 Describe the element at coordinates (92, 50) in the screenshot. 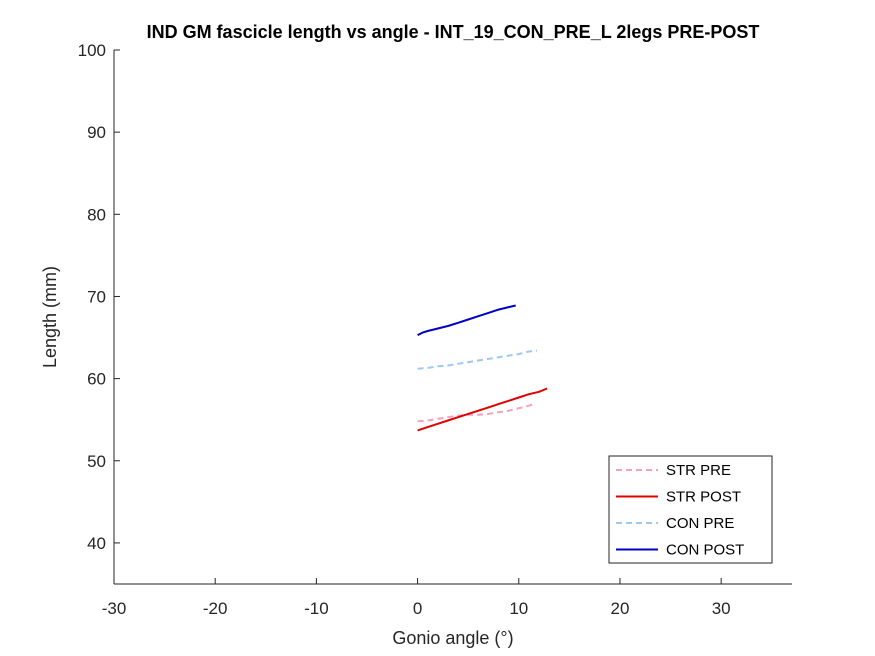

I see `y-tick-label: 100` at that location.